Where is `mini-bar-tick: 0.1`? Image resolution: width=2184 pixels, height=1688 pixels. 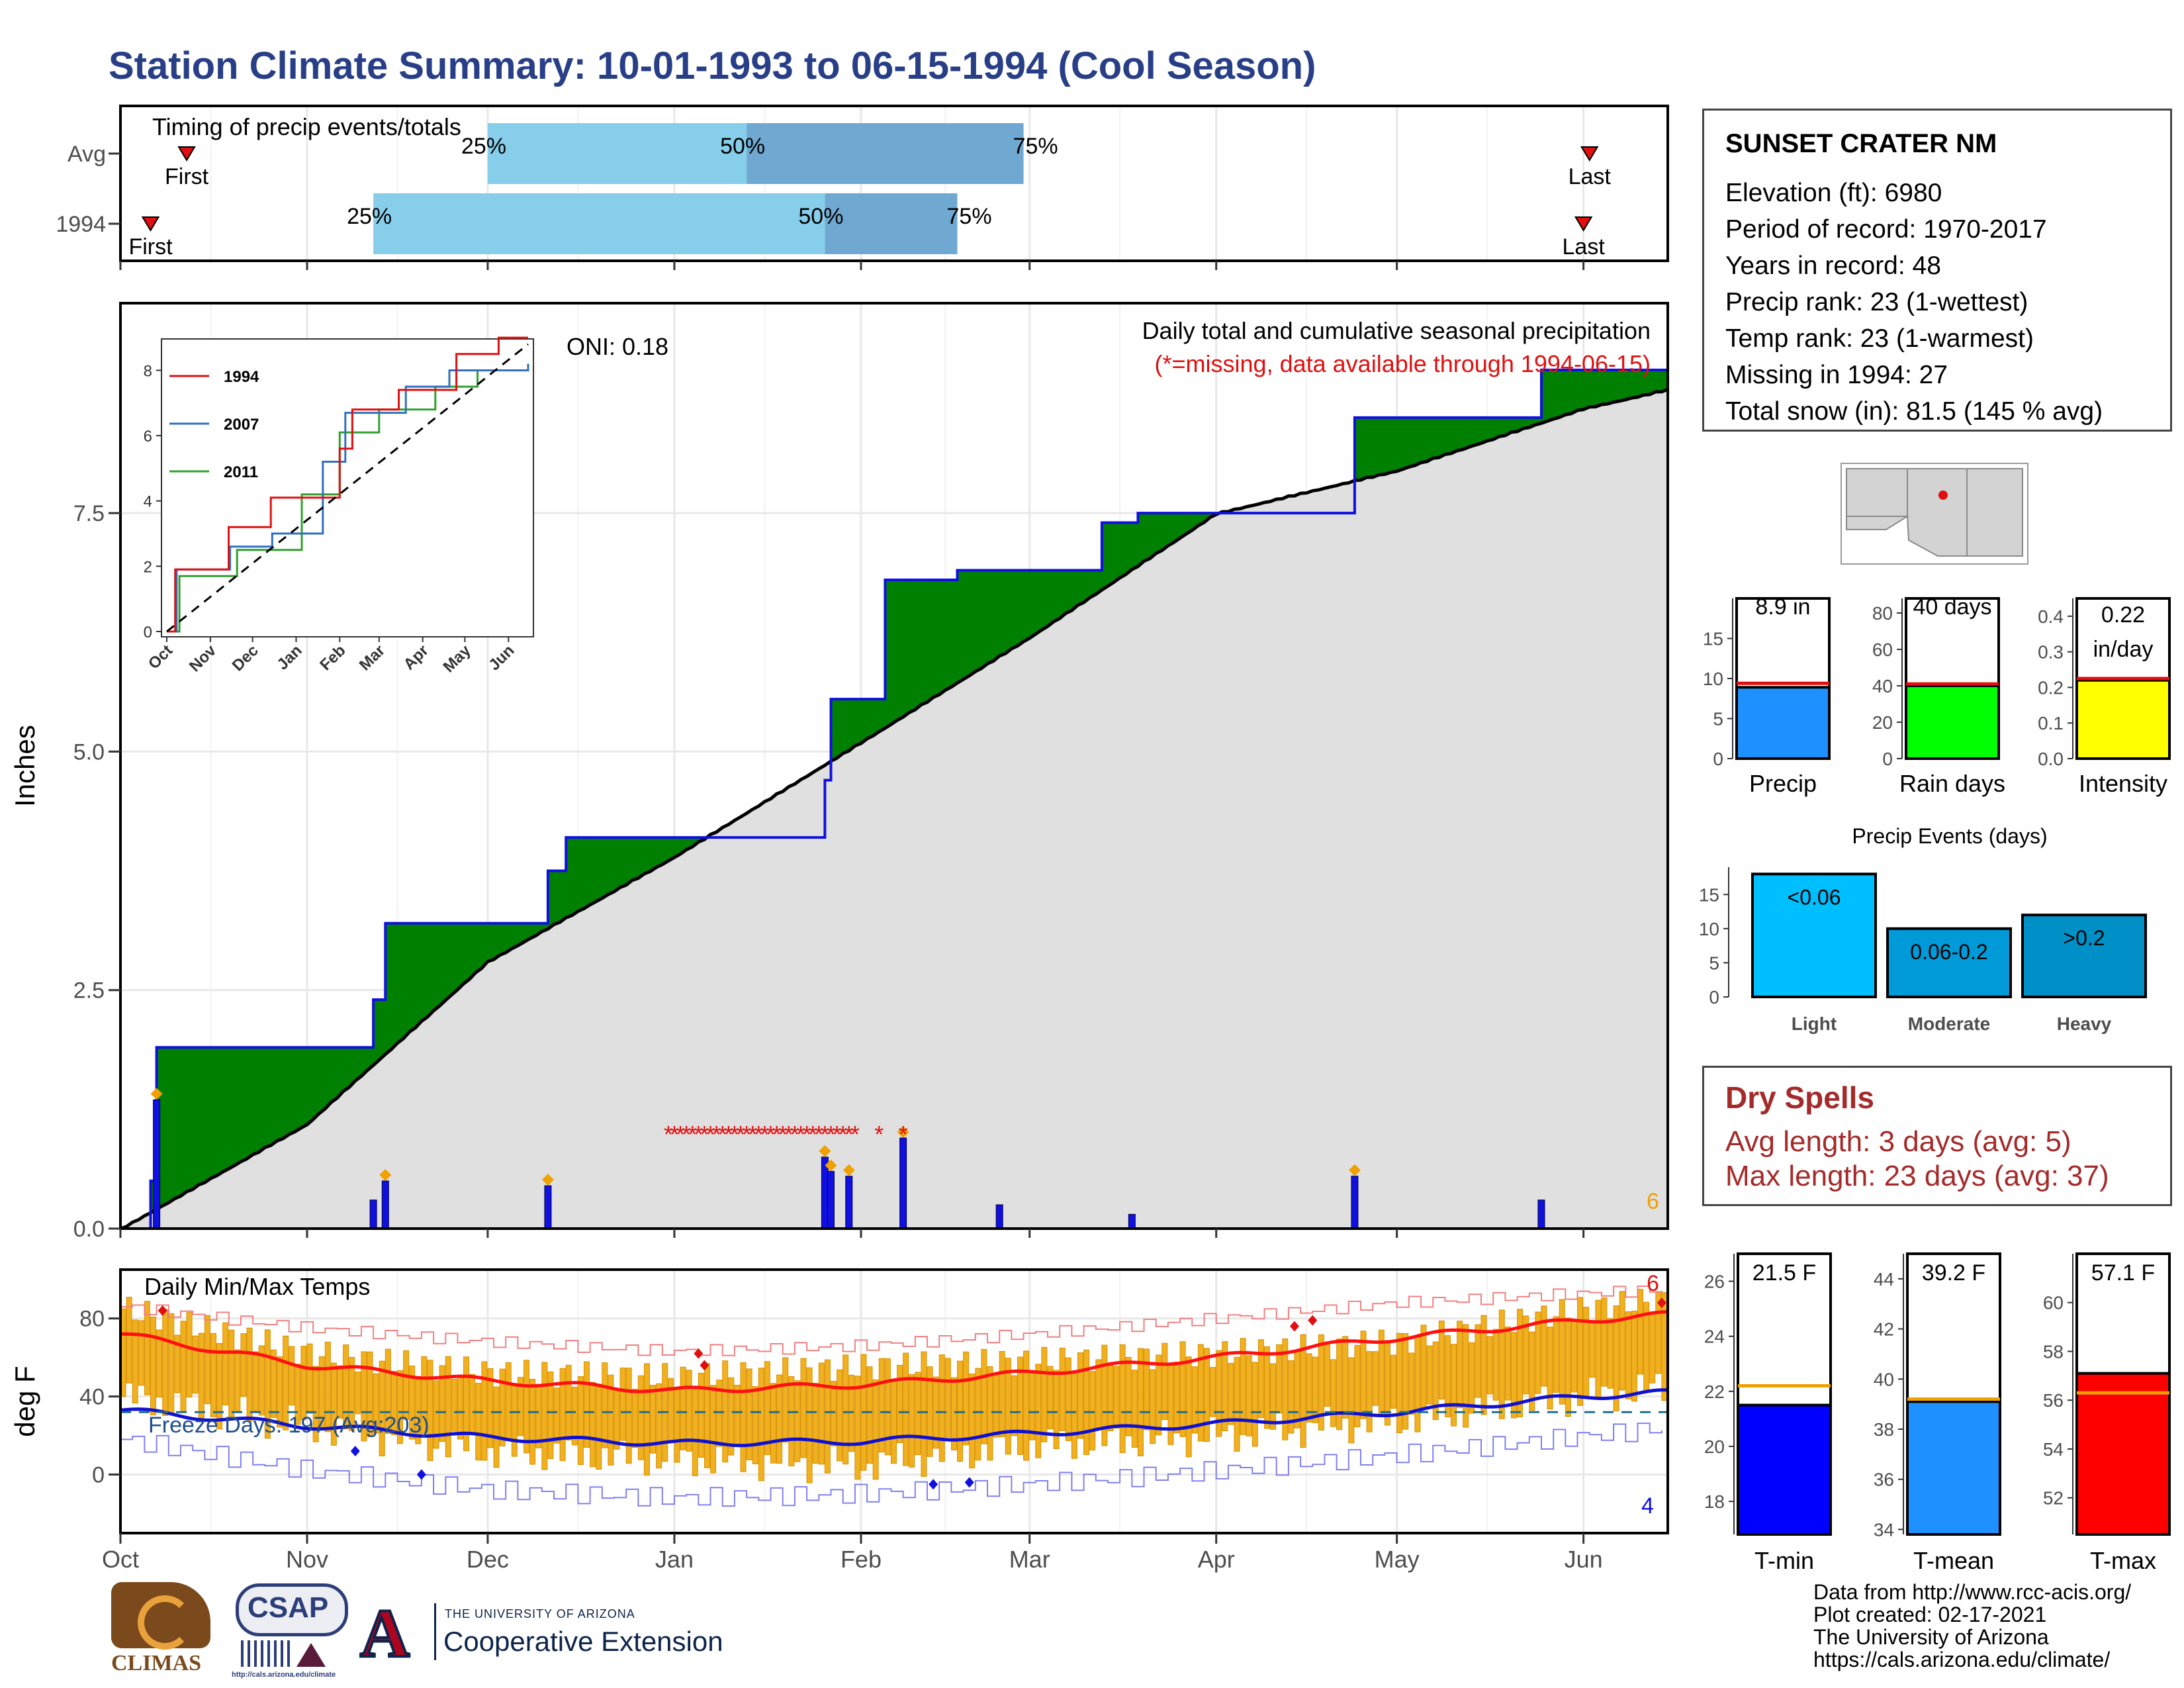 mini-bar-tick: 0.1 is located at coordinates (2051, 723).